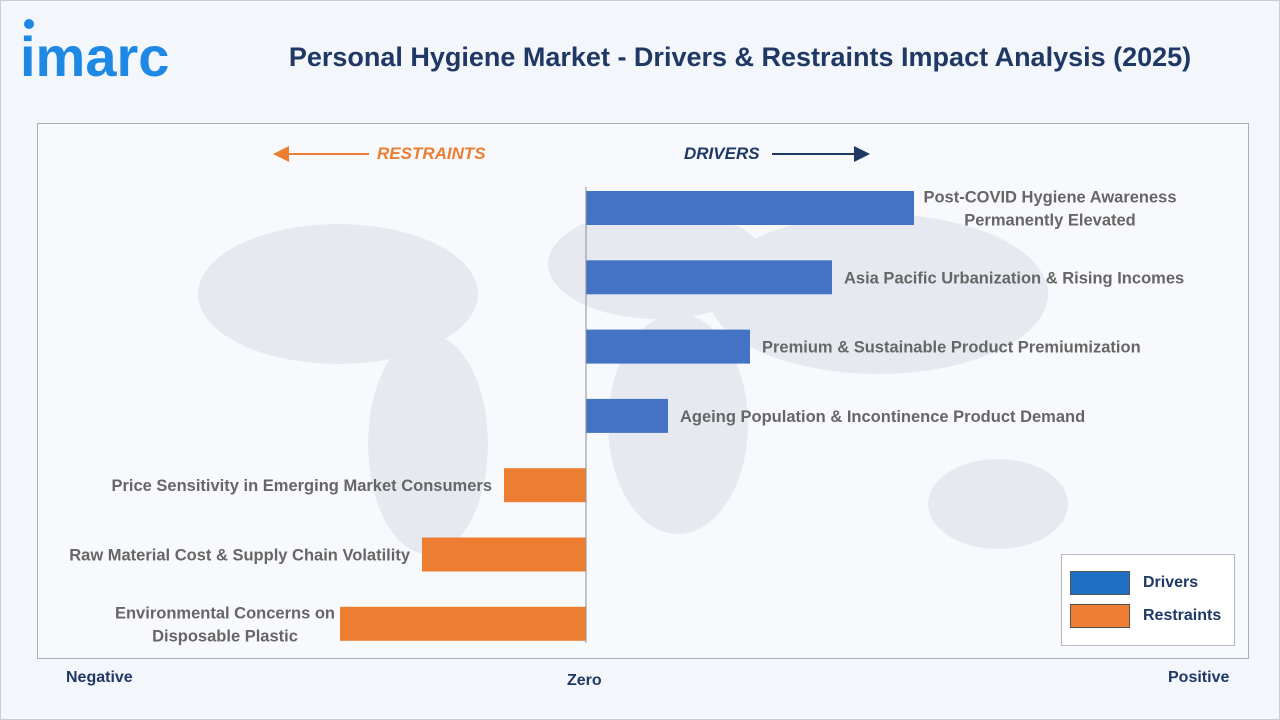 The width and height of the screenshot is (1280, 720). Describe the element at coordinates (99, 677) in the screenshot. I see `axis-negative-label: Negative` at that location.